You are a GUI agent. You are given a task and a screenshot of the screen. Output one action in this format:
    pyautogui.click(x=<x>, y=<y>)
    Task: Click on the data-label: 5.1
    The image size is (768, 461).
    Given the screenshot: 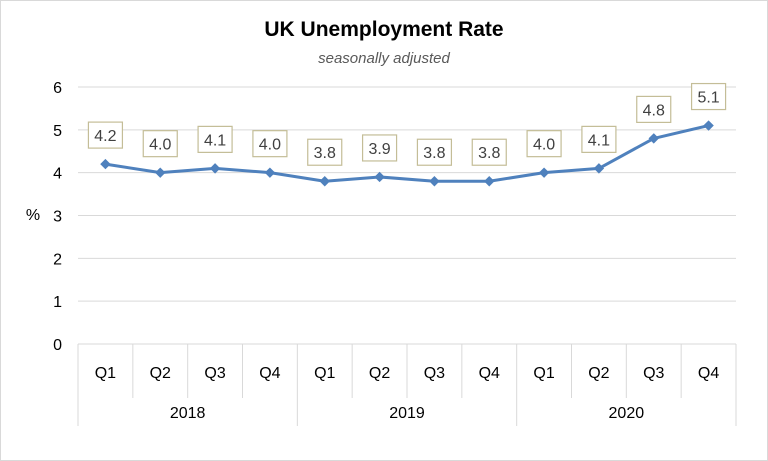 What is the action you would take?
    pyautogui.click(x=708, y=98)
    